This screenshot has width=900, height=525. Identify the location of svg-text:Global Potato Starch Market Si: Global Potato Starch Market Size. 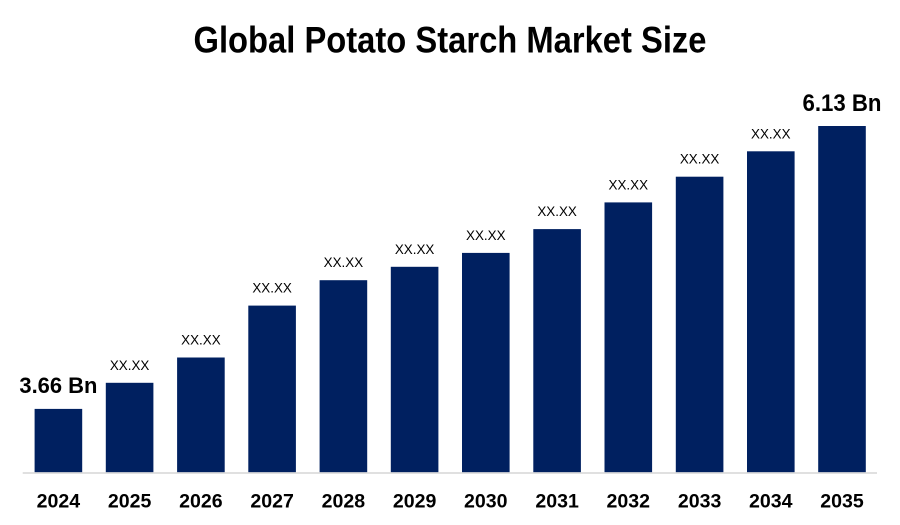
(450, 40).